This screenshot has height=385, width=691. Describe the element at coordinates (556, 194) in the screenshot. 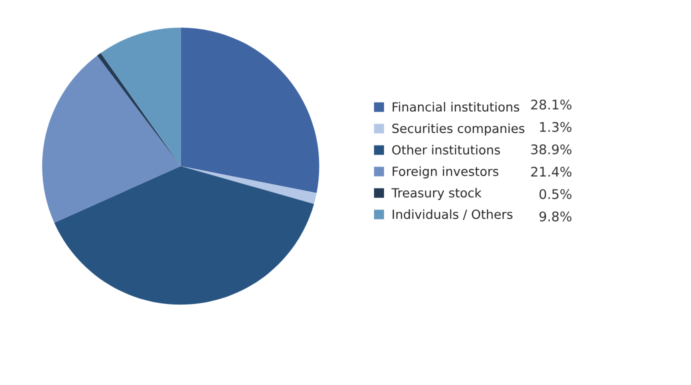

I see `data-label: 0.5%` at that location.